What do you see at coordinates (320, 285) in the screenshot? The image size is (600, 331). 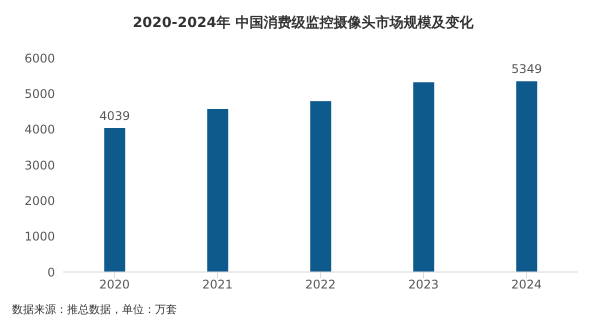 I see `x-tick-label: 2022` at bounding box center [320, 285].